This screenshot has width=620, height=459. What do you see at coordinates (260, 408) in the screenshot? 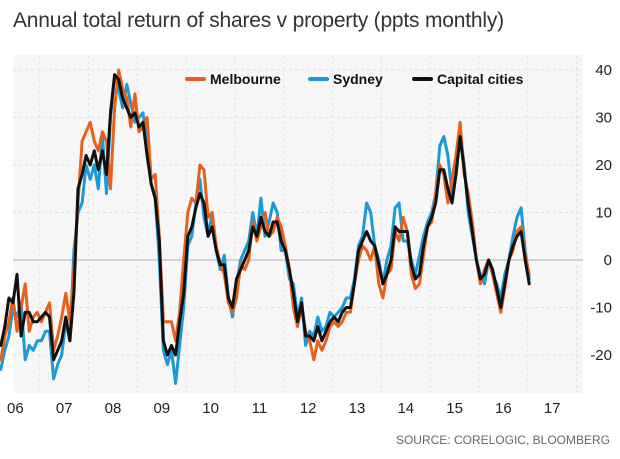
I see `x-tick-label: 11` at bounding box center [260, 408].